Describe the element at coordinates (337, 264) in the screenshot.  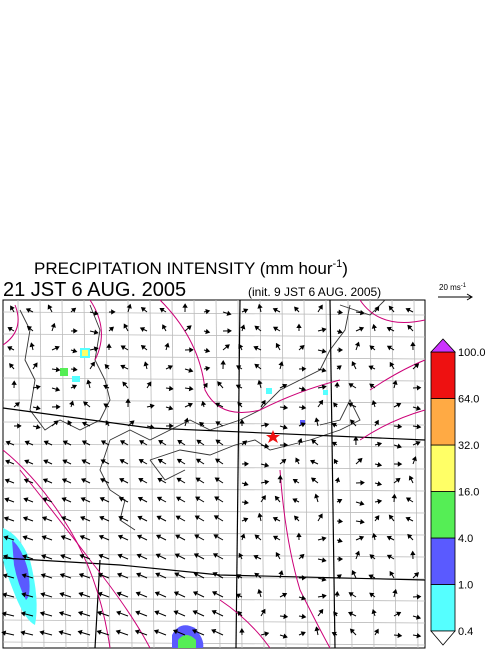
I see `title-sup: -1` at that location.